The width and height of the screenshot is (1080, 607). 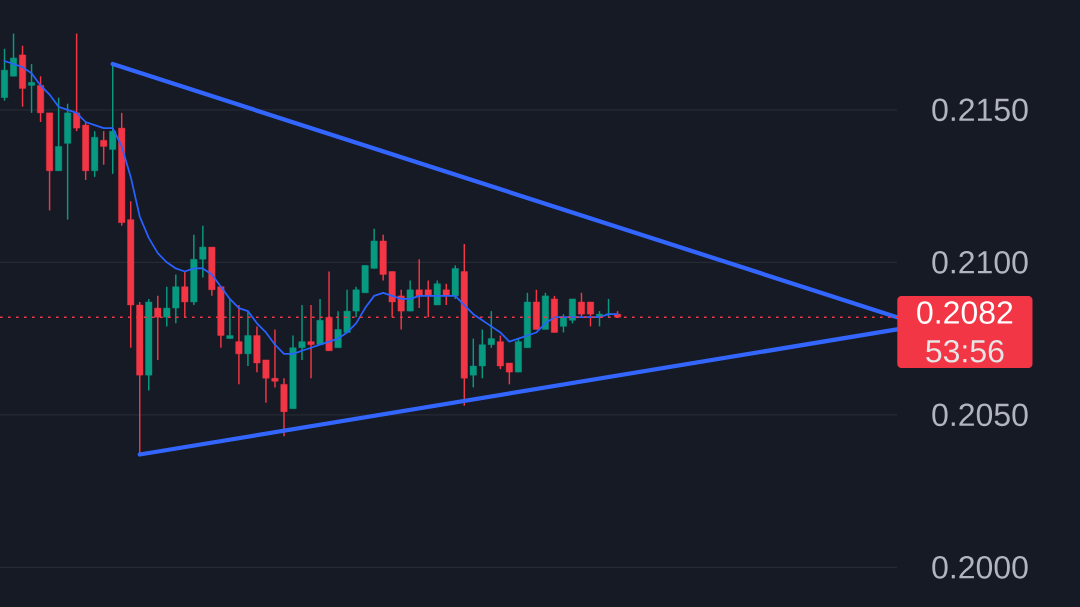 What do you see at coordinates (980, 567) in the screenshot?
I see `y-tick-label: 0.2000` at bounding box center [980, 567].